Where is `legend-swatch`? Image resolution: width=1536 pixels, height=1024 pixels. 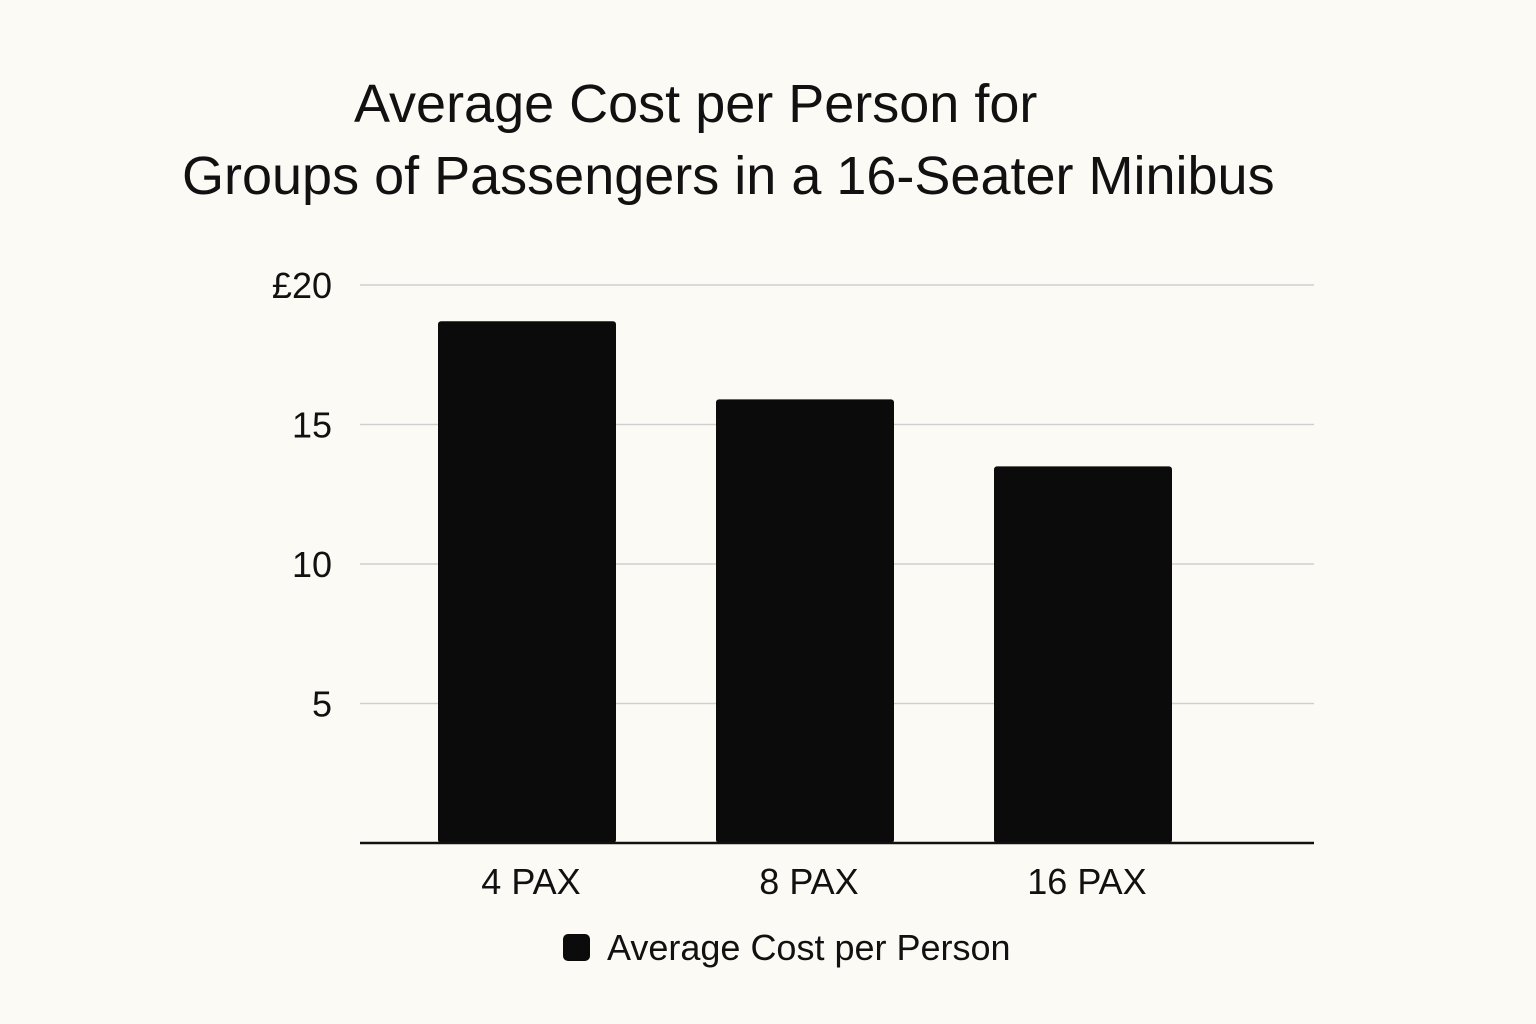
legend-swatch is located at coordinates (576, 947).